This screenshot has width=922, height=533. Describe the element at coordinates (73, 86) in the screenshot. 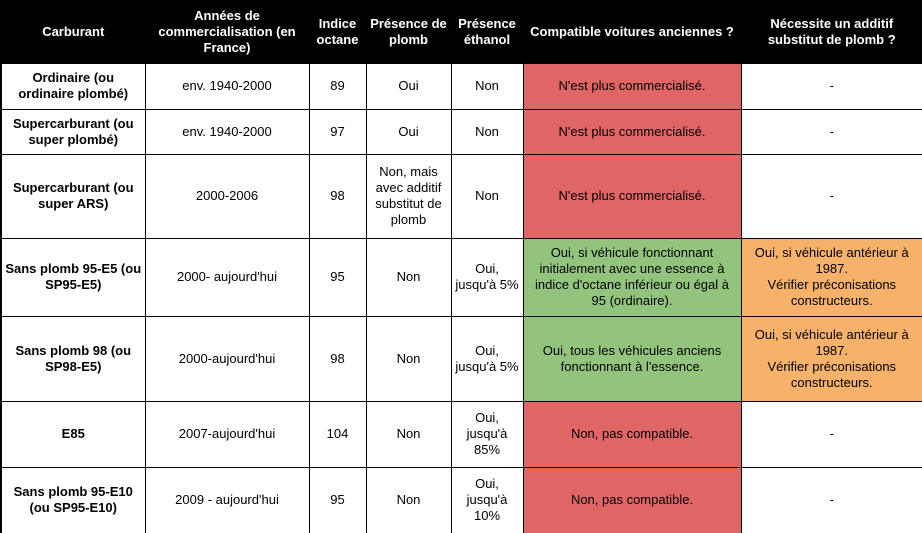

I see `cell-carburant: Ordinaire (ou ordinaire plombé)` at that location.